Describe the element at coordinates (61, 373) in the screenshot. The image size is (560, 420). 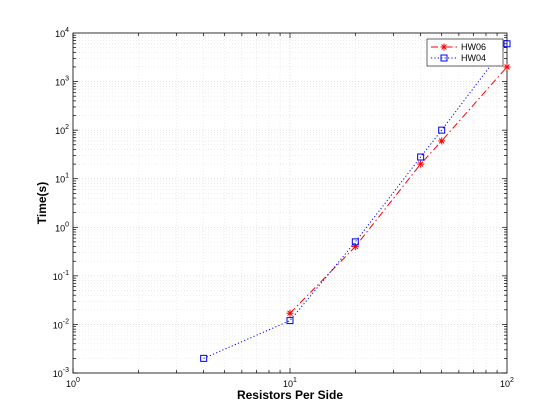
I see `y-tick-label: 10⁻³` at that location.